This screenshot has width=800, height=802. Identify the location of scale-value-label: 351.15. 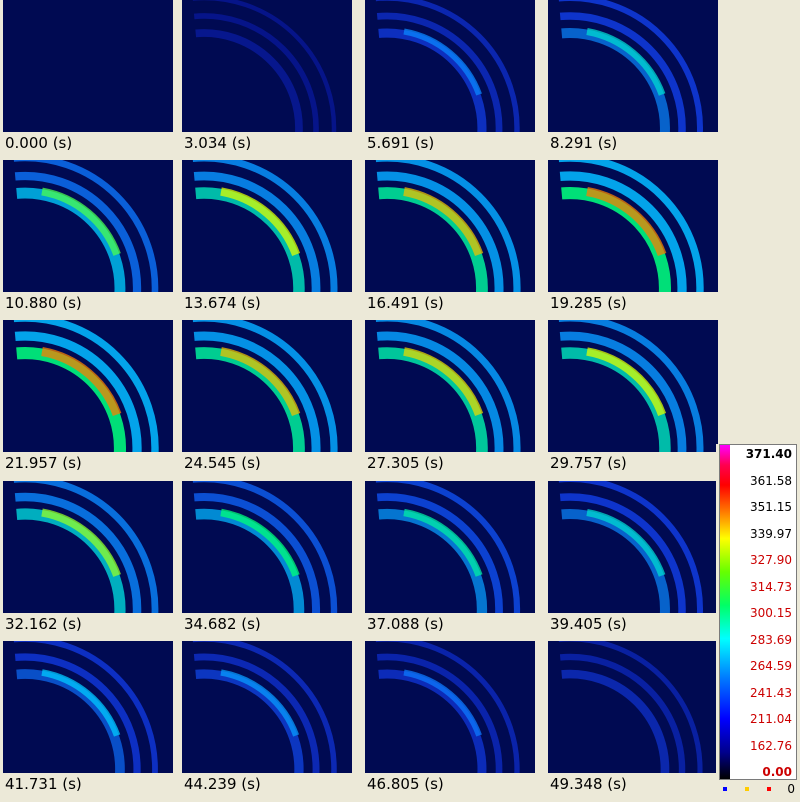
(771, 507).